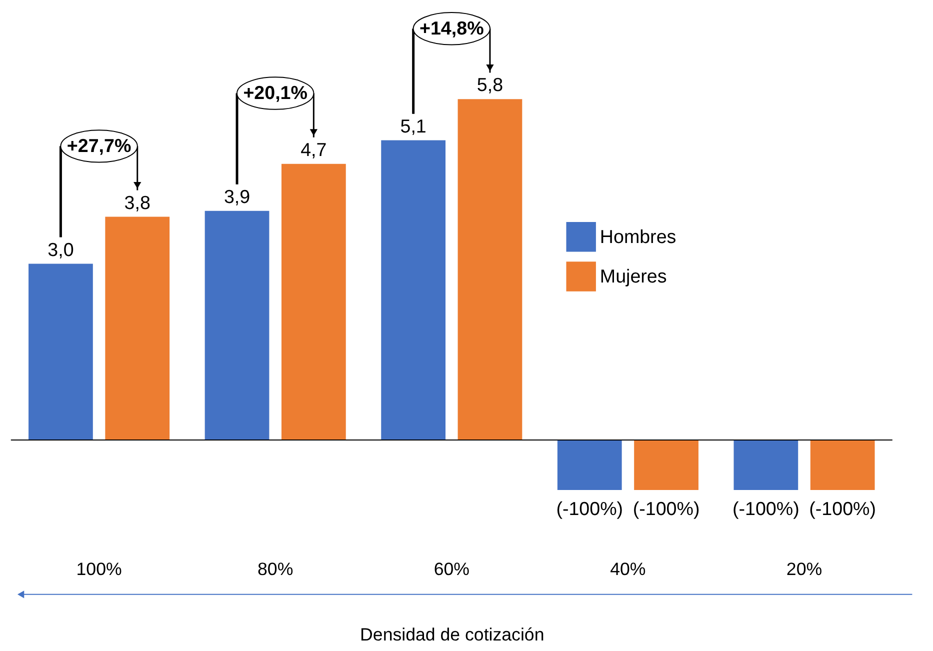 This screenshot has width=933, height=651. I want to click on x-tick-label: 20%, so click(804, 569).